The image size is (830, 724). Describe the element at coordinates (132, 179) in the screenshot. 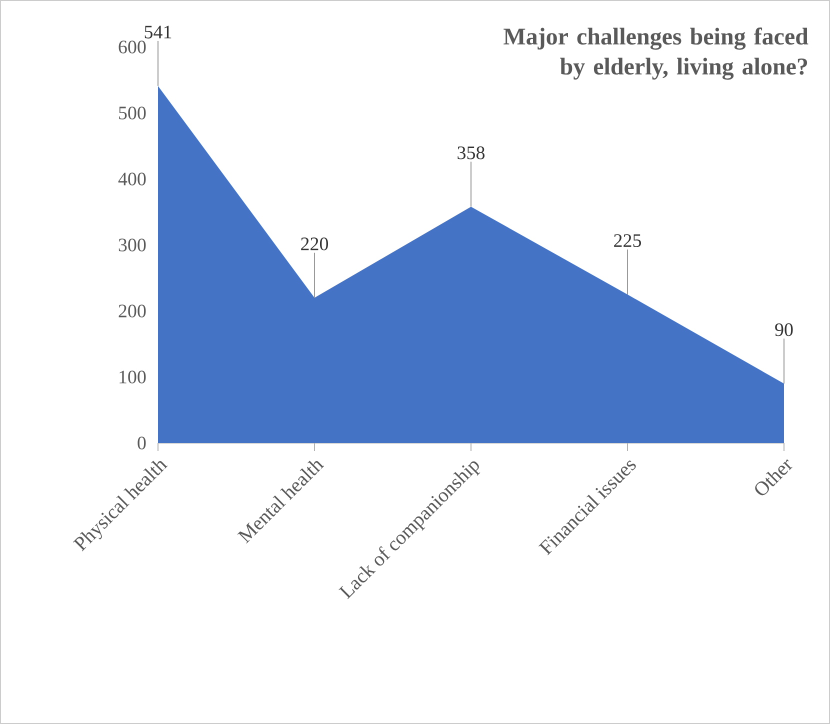

I see `y-tick-label: 400` at that location.